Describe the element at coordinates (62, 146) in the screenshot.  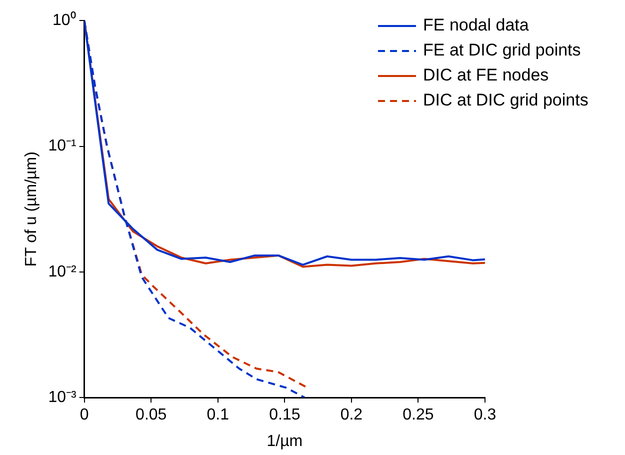
I see `y-tick-label: 10⁻¹` at that location.